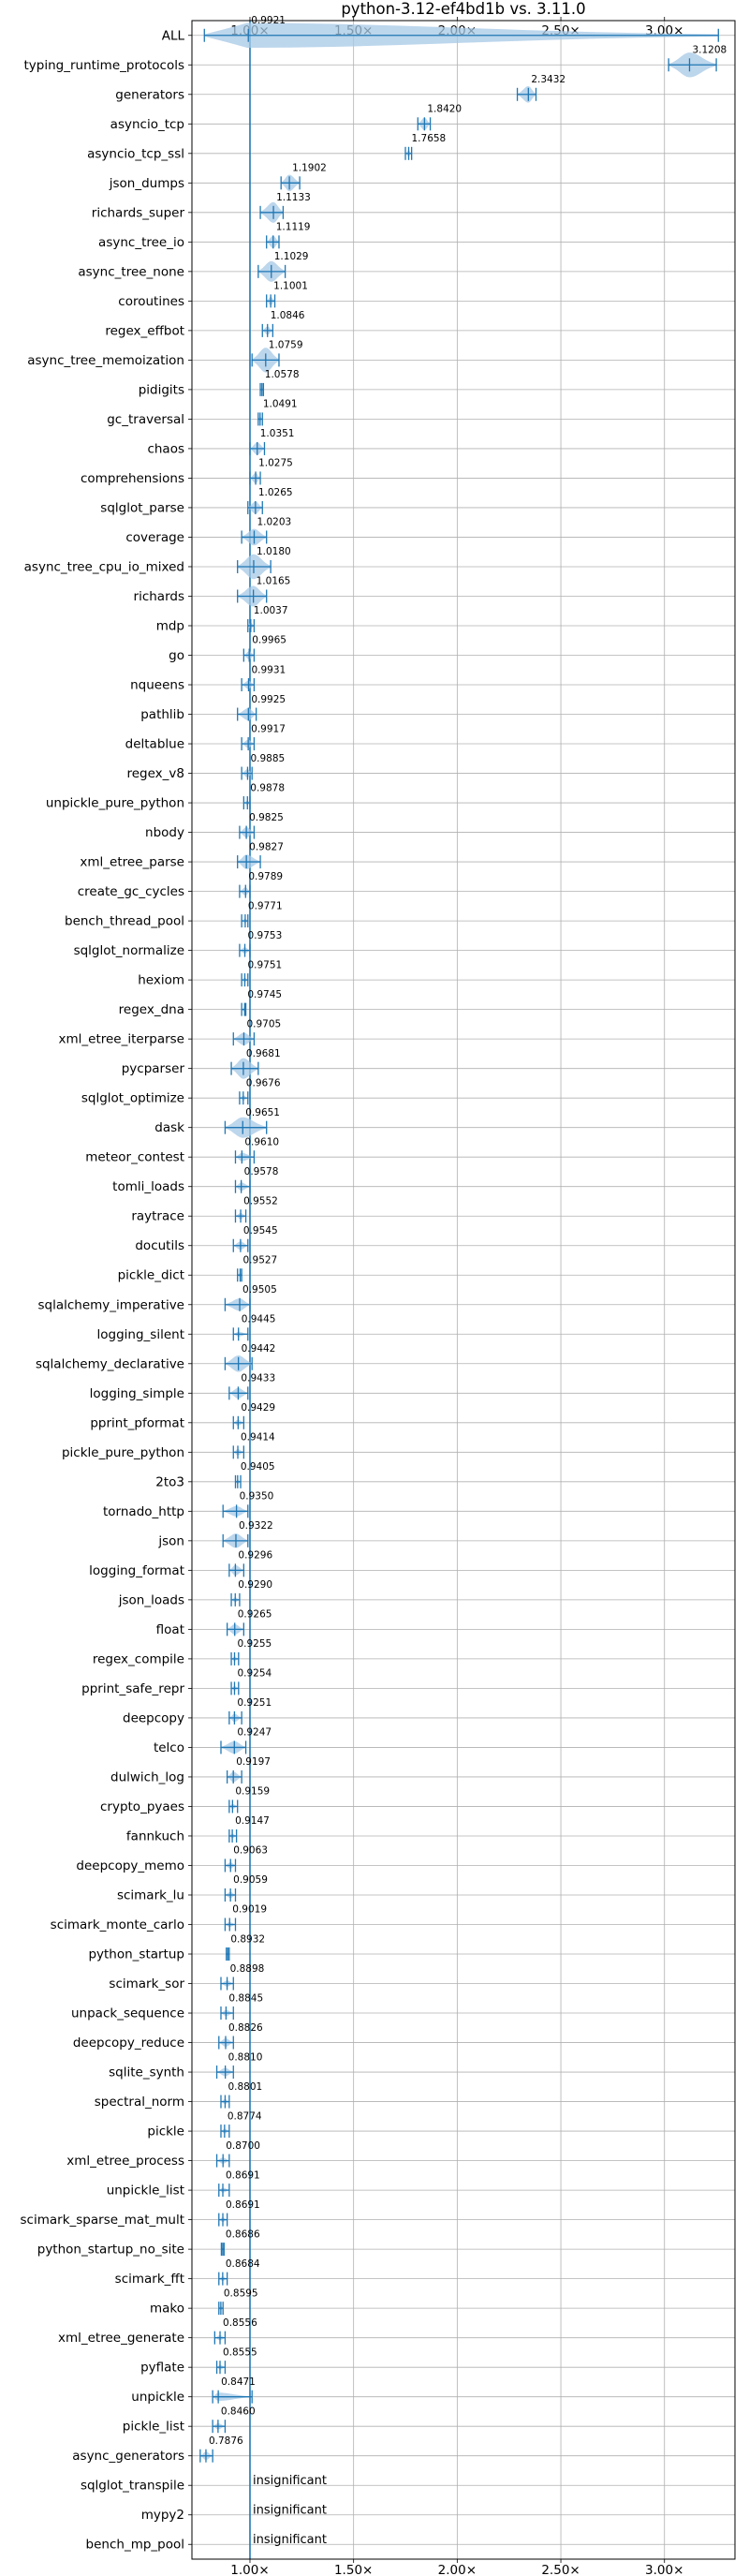 The image size is (749, 2576). Describe the element at coordinates (145, 419) in the screenshot. I see `category-label: gc_traversal` at that location.